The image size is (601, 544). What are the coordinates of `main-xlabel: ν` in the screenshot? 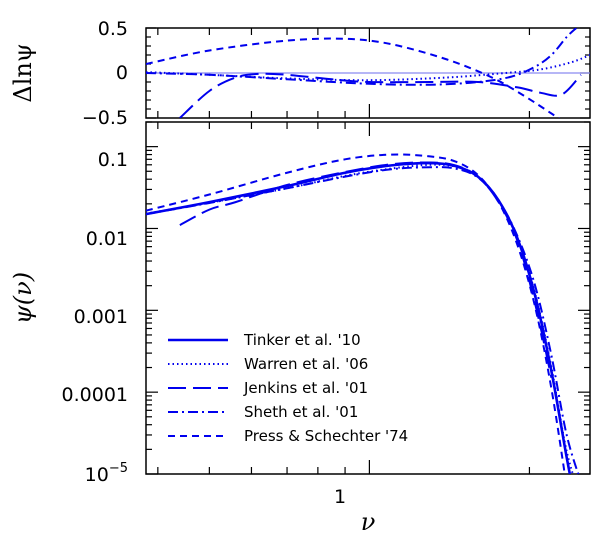 It's located at (368, 522).